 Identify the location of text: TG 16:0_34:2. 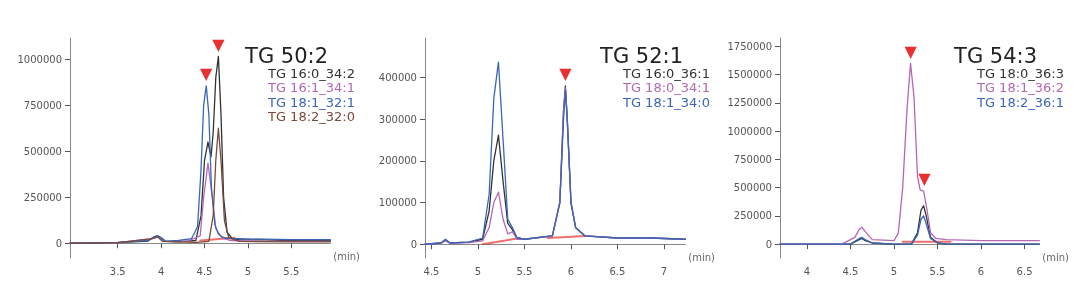
(311, 73).